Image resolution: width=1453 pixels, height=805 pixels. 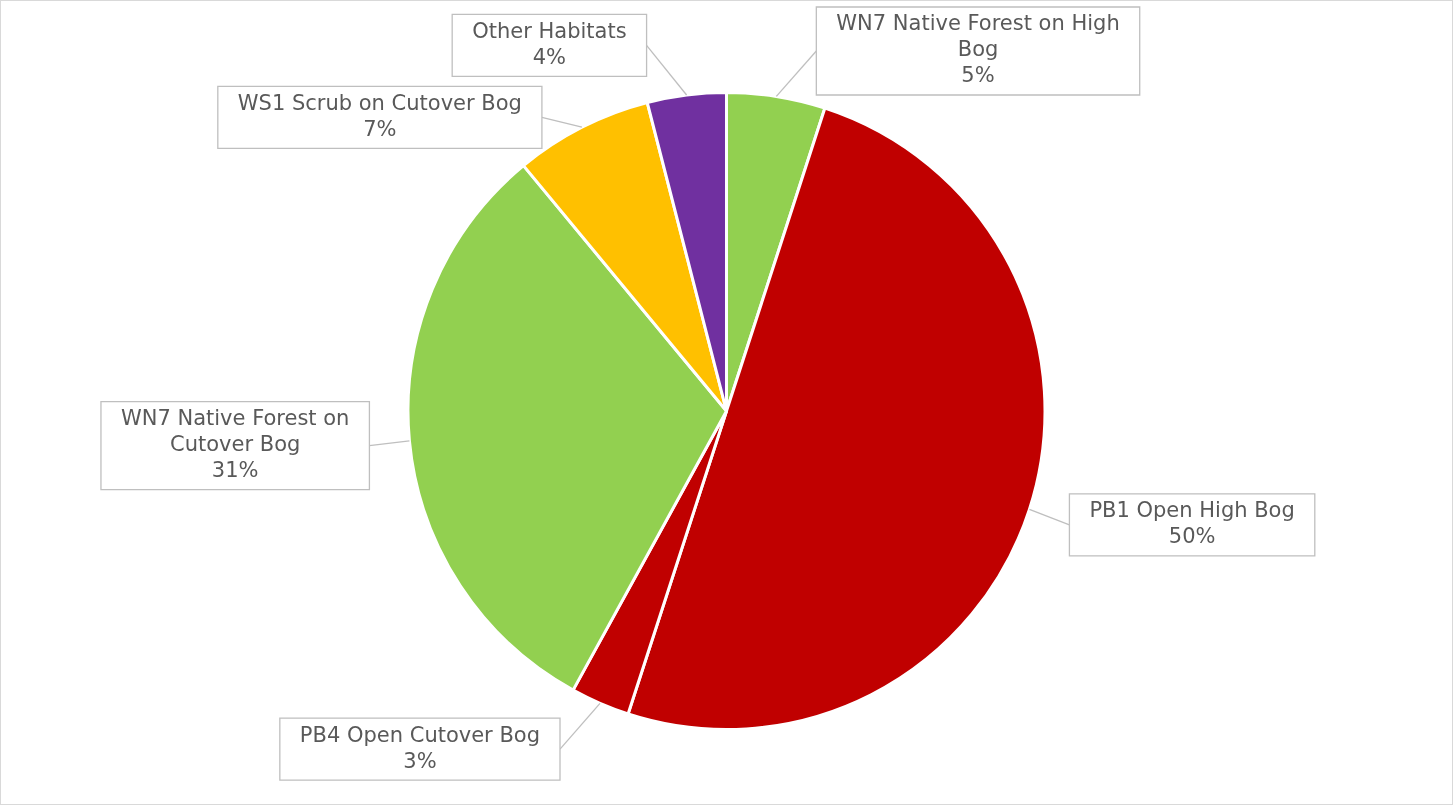 What do you see at coordinates (380, 128) in the screenshot?
I see `data-label: 7%` at bounding box center [380, 128].